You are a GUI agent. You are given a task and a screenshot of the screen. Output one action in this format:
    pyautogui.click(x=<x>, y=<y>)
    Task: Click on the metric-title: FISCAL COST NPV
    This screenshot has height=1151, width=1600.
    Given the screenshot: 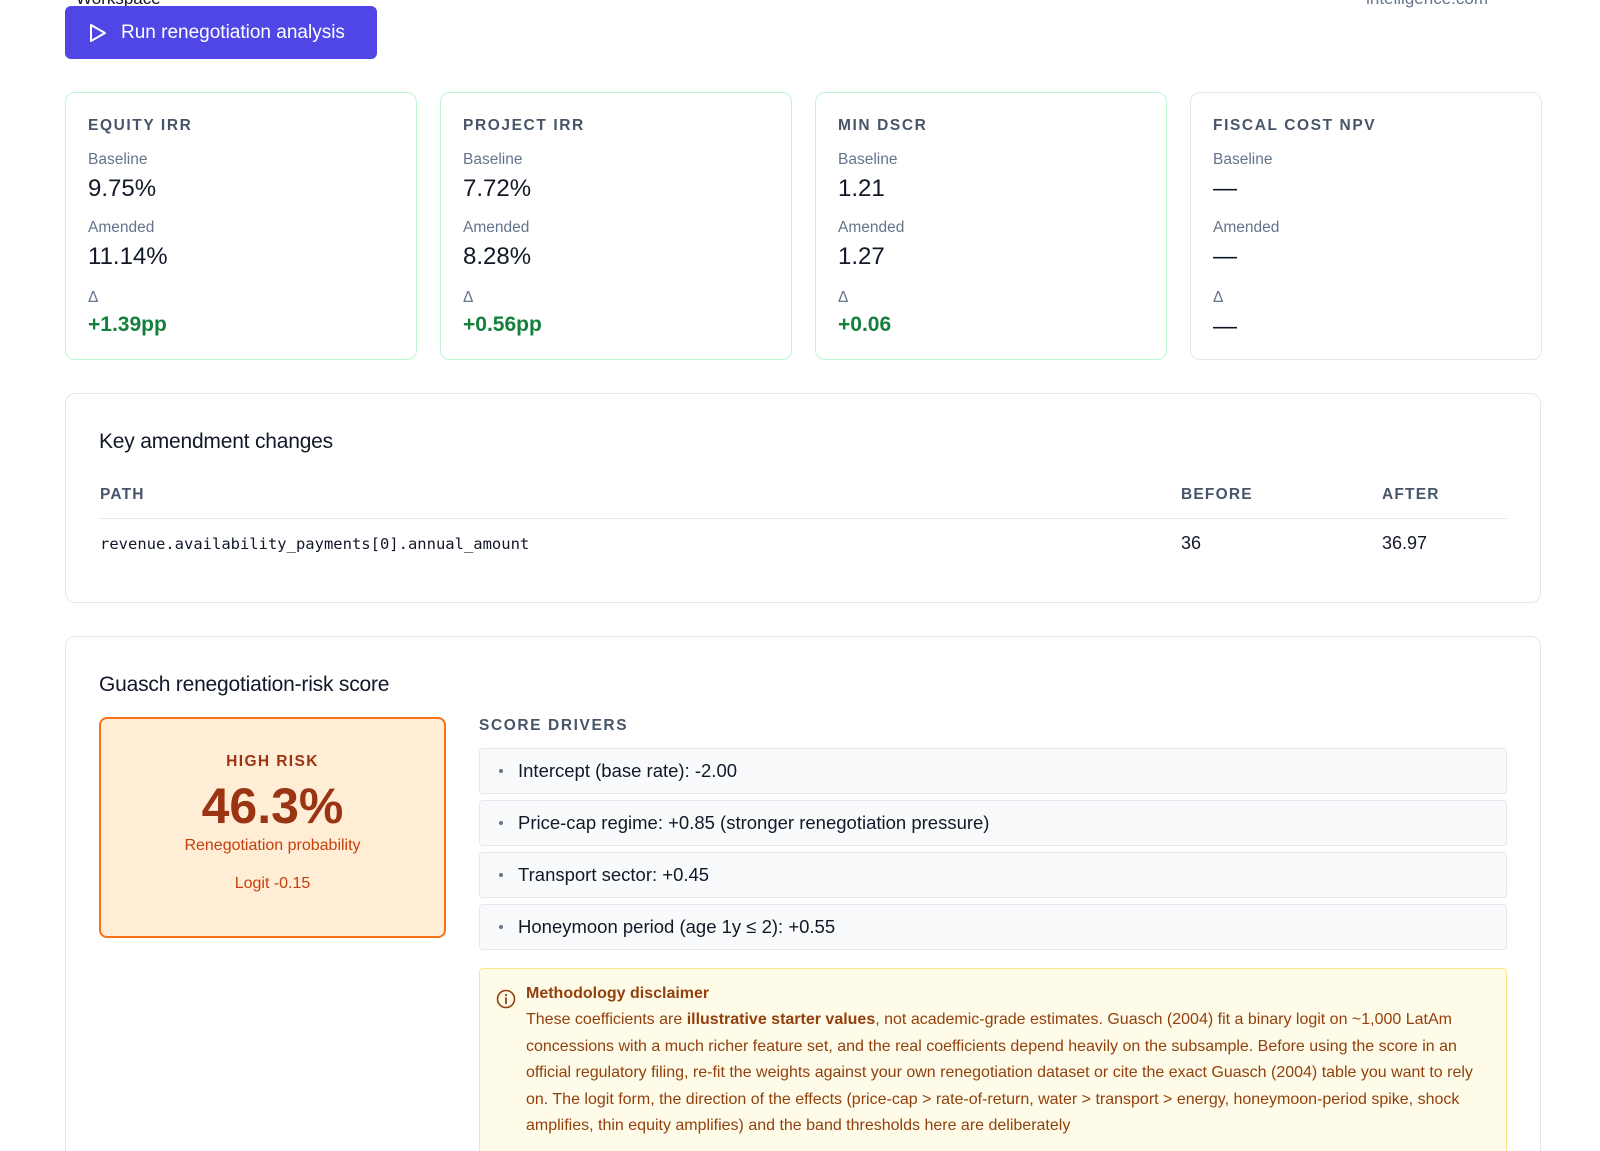 What is the action you would take?
    pyautogui.click(x=1295, y=125)
    